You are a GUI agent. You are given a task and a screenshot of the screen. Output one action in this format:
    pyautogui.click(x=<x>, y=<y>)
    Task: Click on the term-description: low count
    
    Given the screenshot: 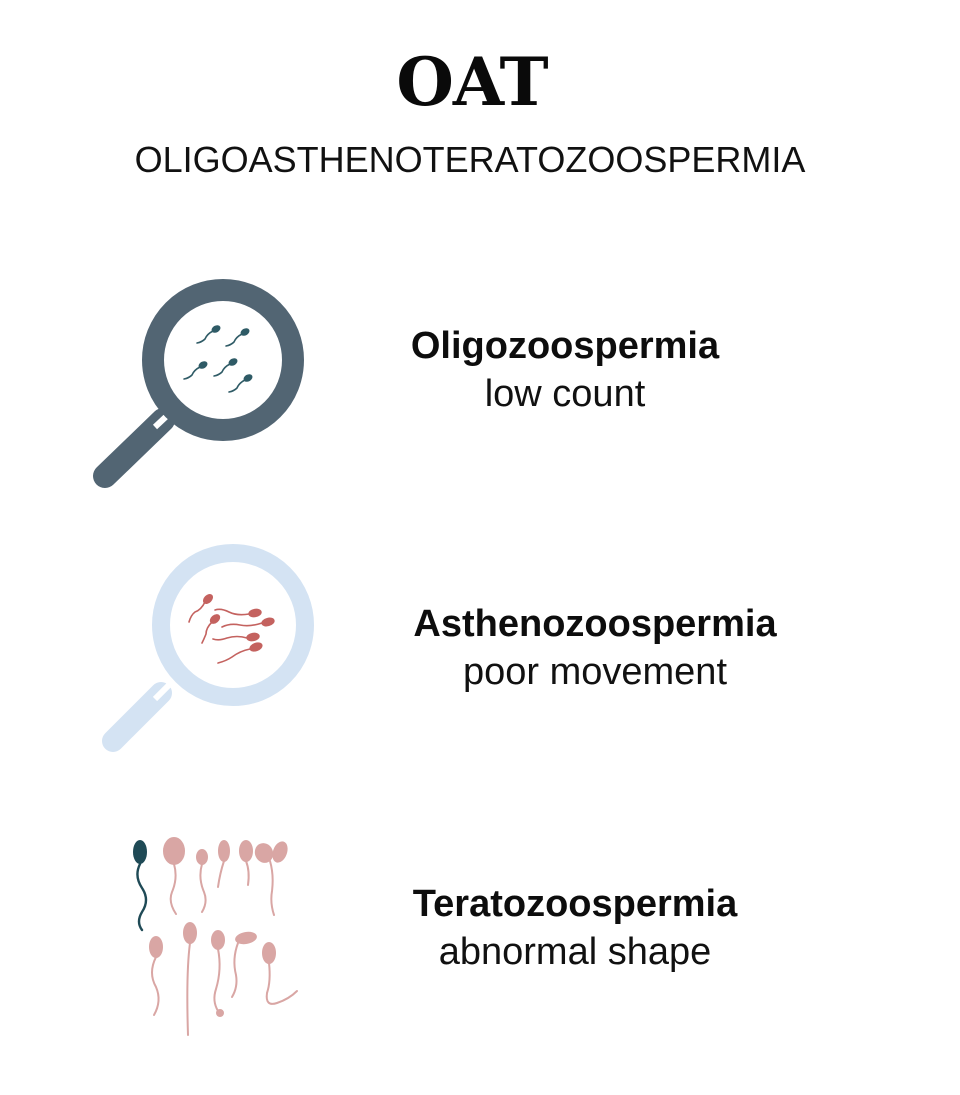 What is the action you would take?
    pyautogui.click(x=565, y=394)
    